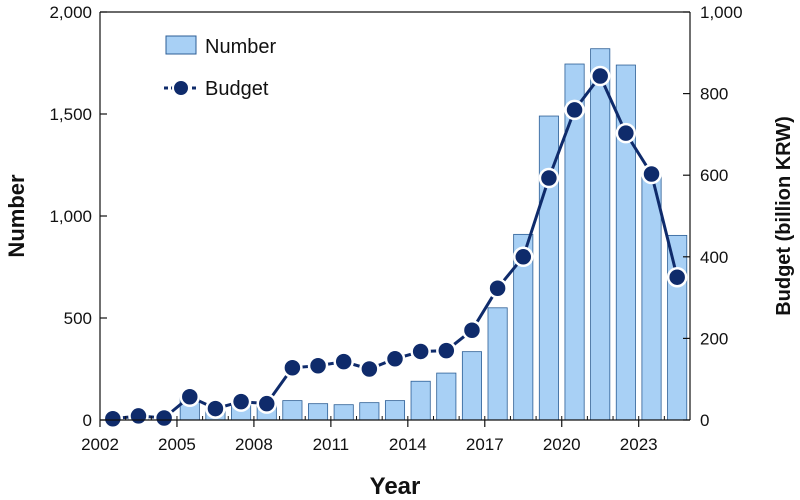  I want to click on bar-2014, so click(420, 400).